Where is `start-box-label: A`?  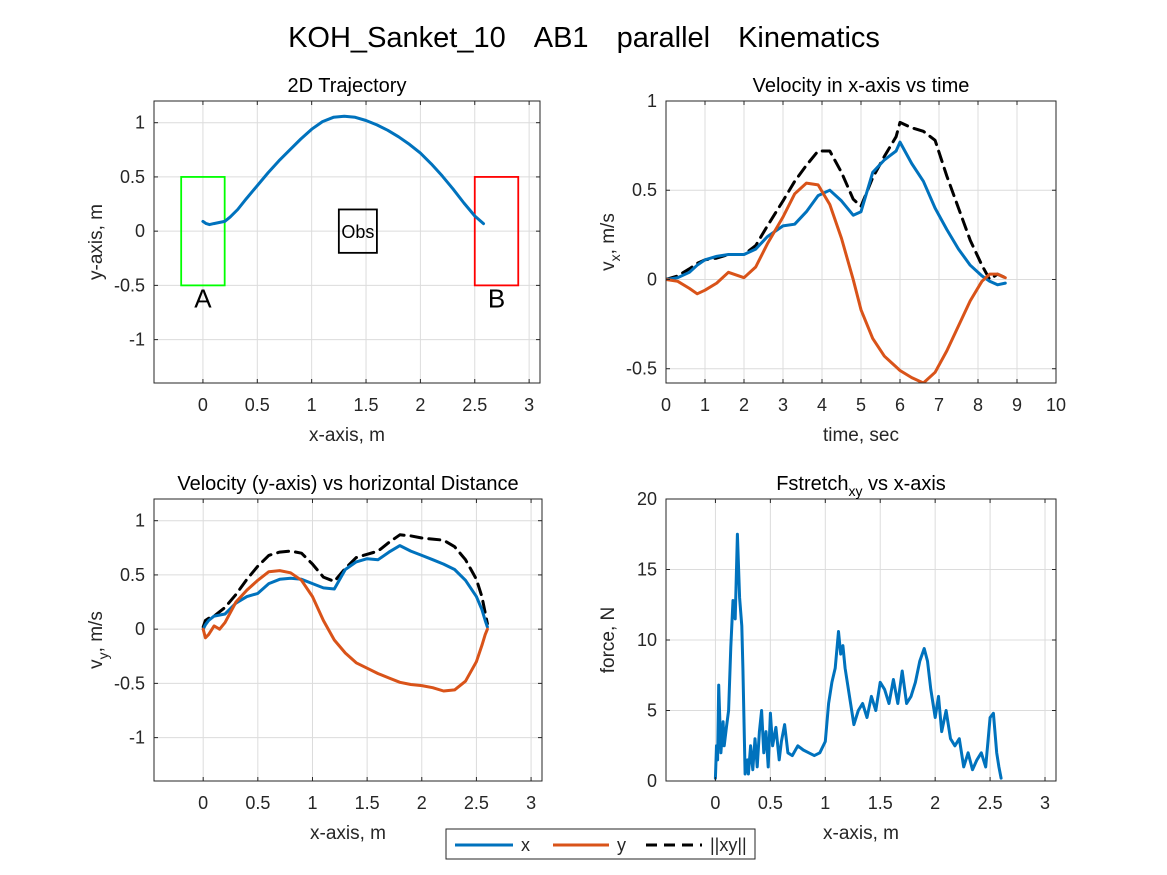 start-box-label: A is located at coordinates (203, 298).